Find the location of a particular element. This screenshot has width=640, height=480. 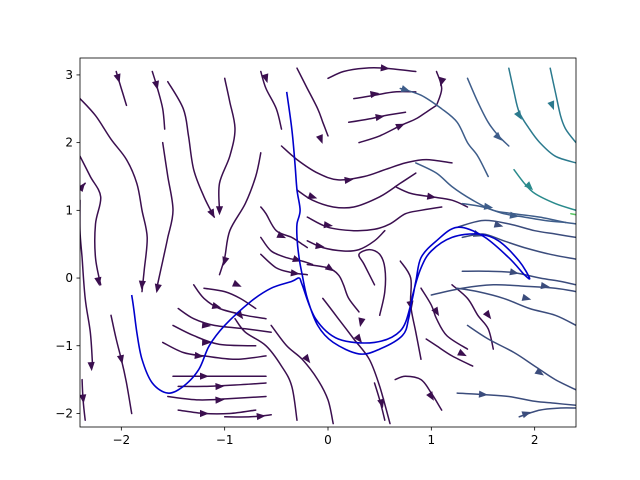

y-tick-label-0: −2 is located at coordinates (64, 413).